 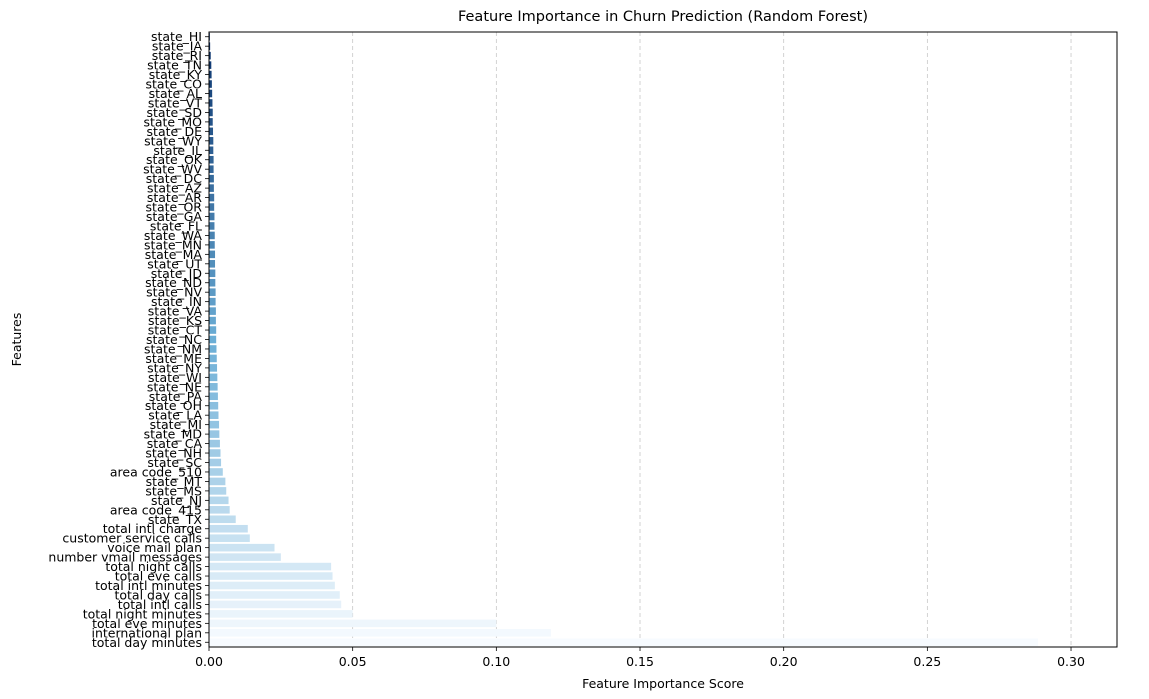 I want to click on y-tick-label: number vmail messages, so click(x=125, y=557).